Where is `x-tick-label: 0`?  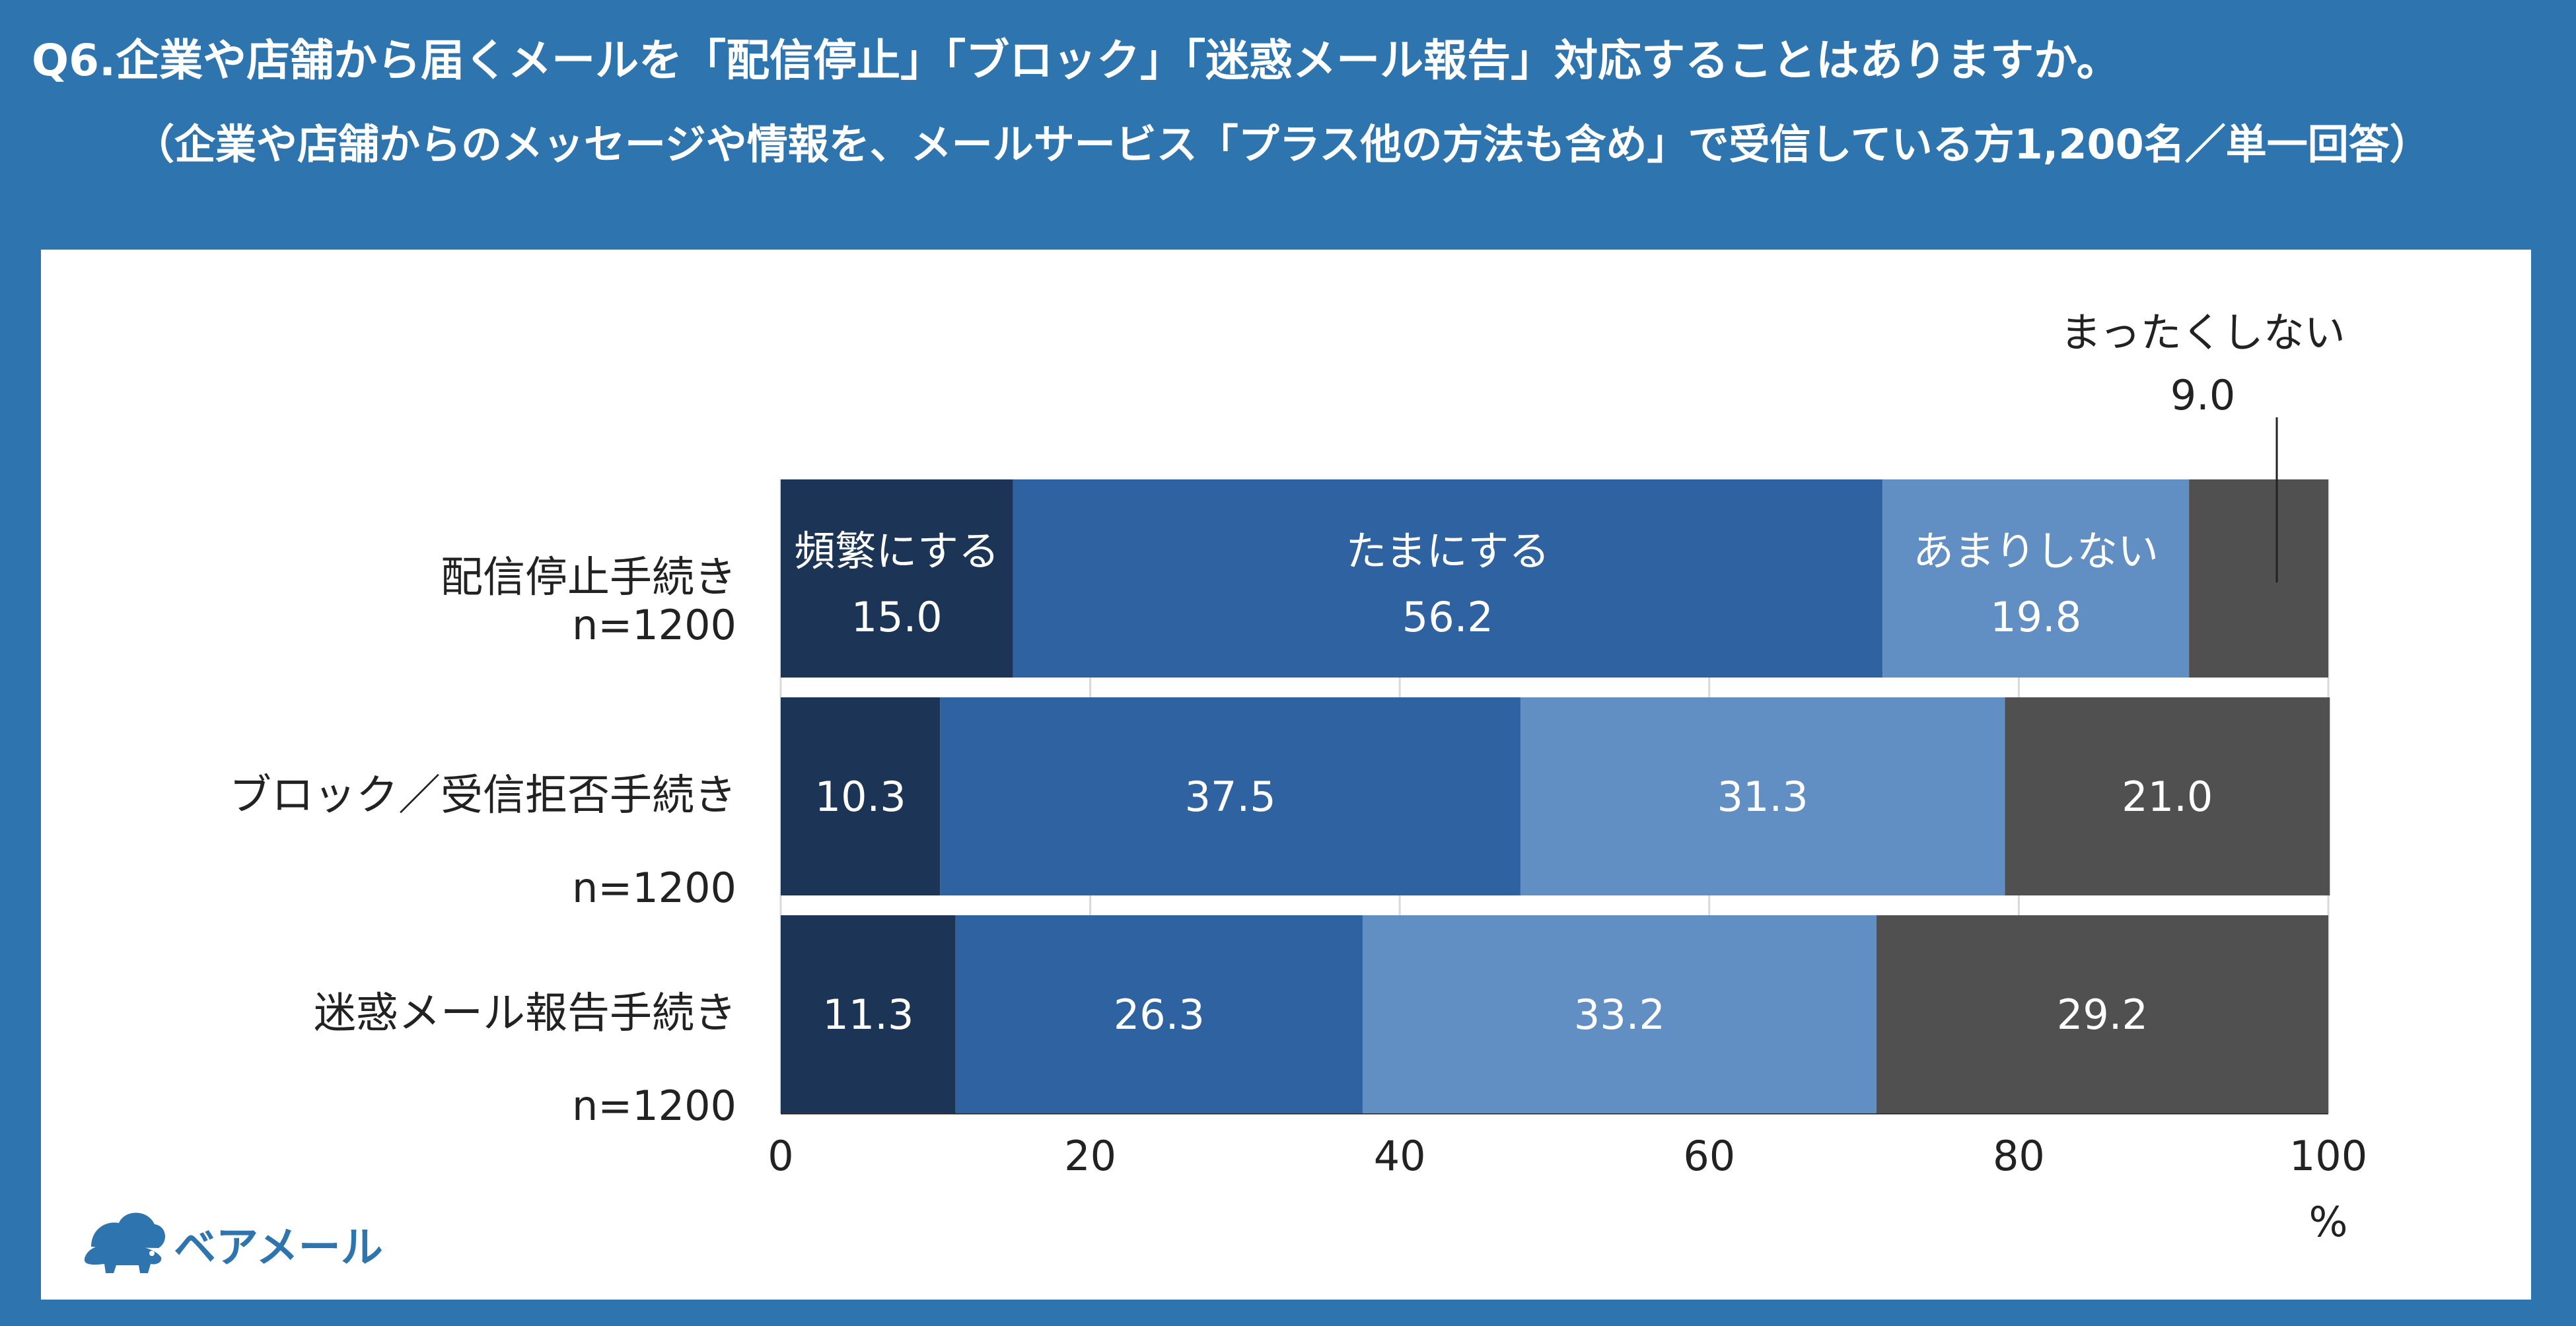 x-tick-label: 0 is located at coordinates (781, 1156).